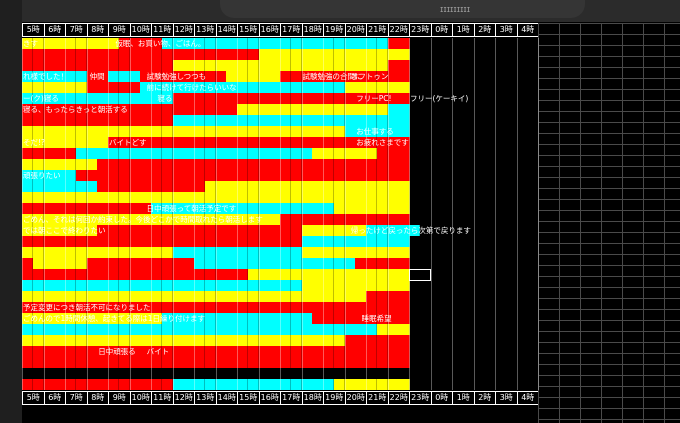 The image size is (680, 423). Describe the element at coordinates (402, 9) in the screenshot. I see `window-tab` at that location.